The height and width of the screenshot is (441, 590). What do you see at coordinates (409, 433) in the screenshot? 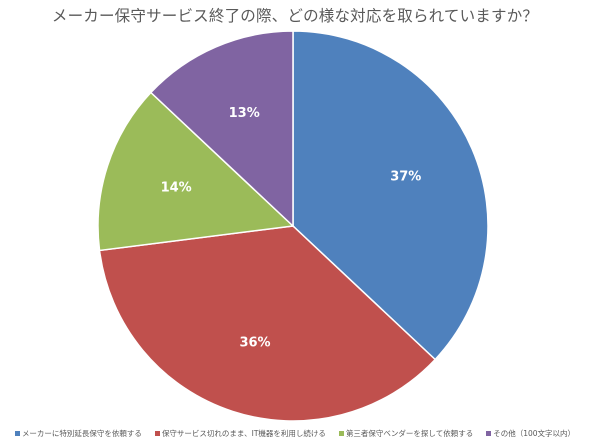
I see `legend-label: 第三者保守ベンダーを探して依頼する` at bounding box center [409, 433].